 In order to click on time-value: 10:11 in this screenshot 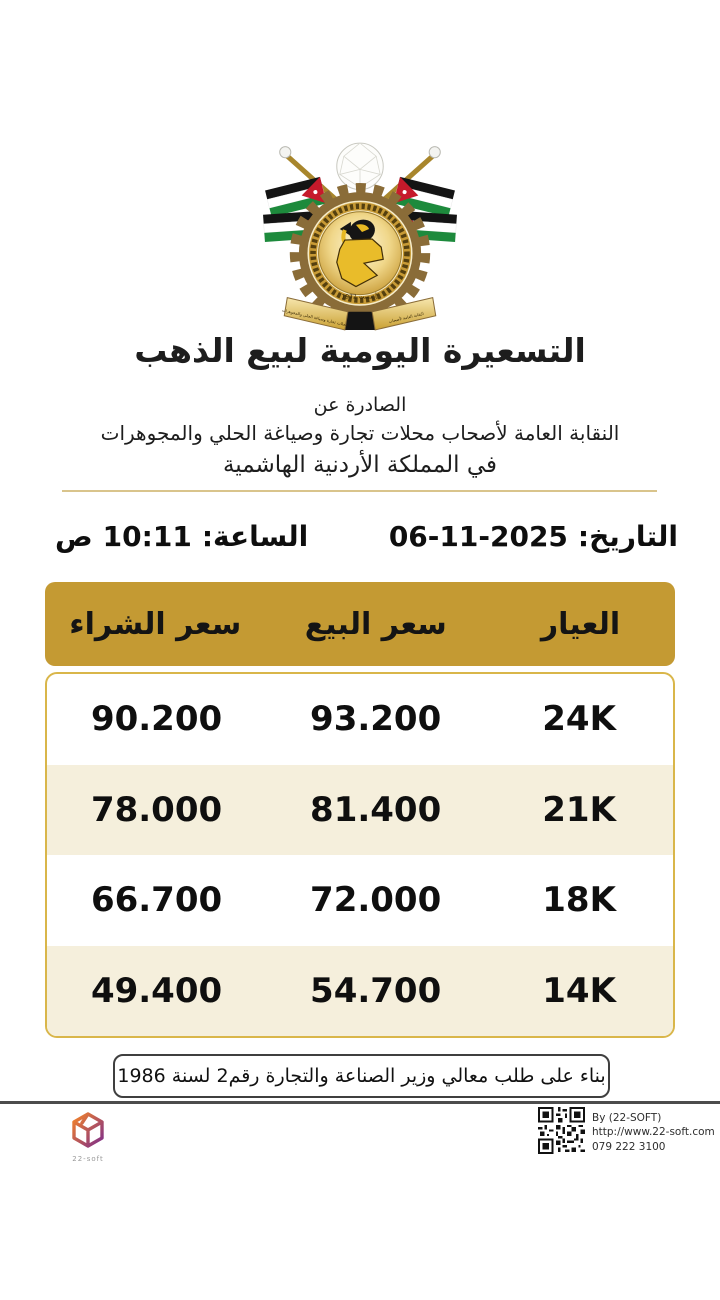, I will do `click(147, 536)`.